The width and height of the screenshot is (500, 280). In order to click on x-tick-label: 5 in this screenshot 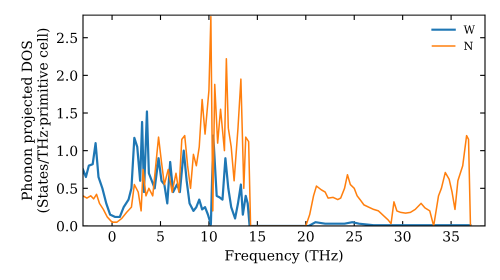, I will do `click(160, 236)`.